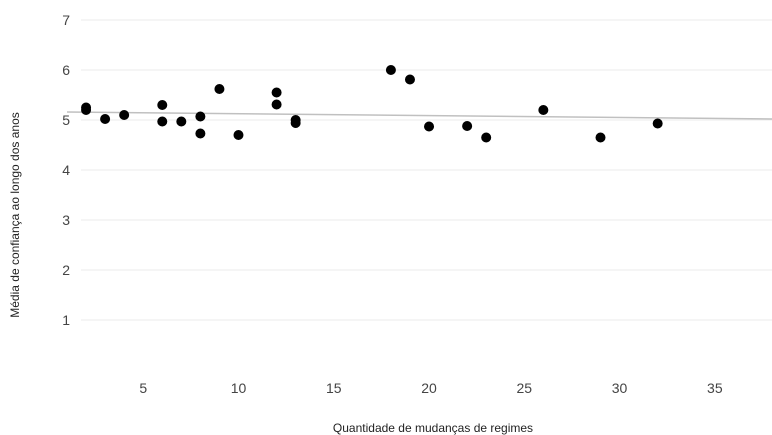  Describe the element at coordinates (66, 70) in the screenshot. I see `y-tick-label: 6` at that location.